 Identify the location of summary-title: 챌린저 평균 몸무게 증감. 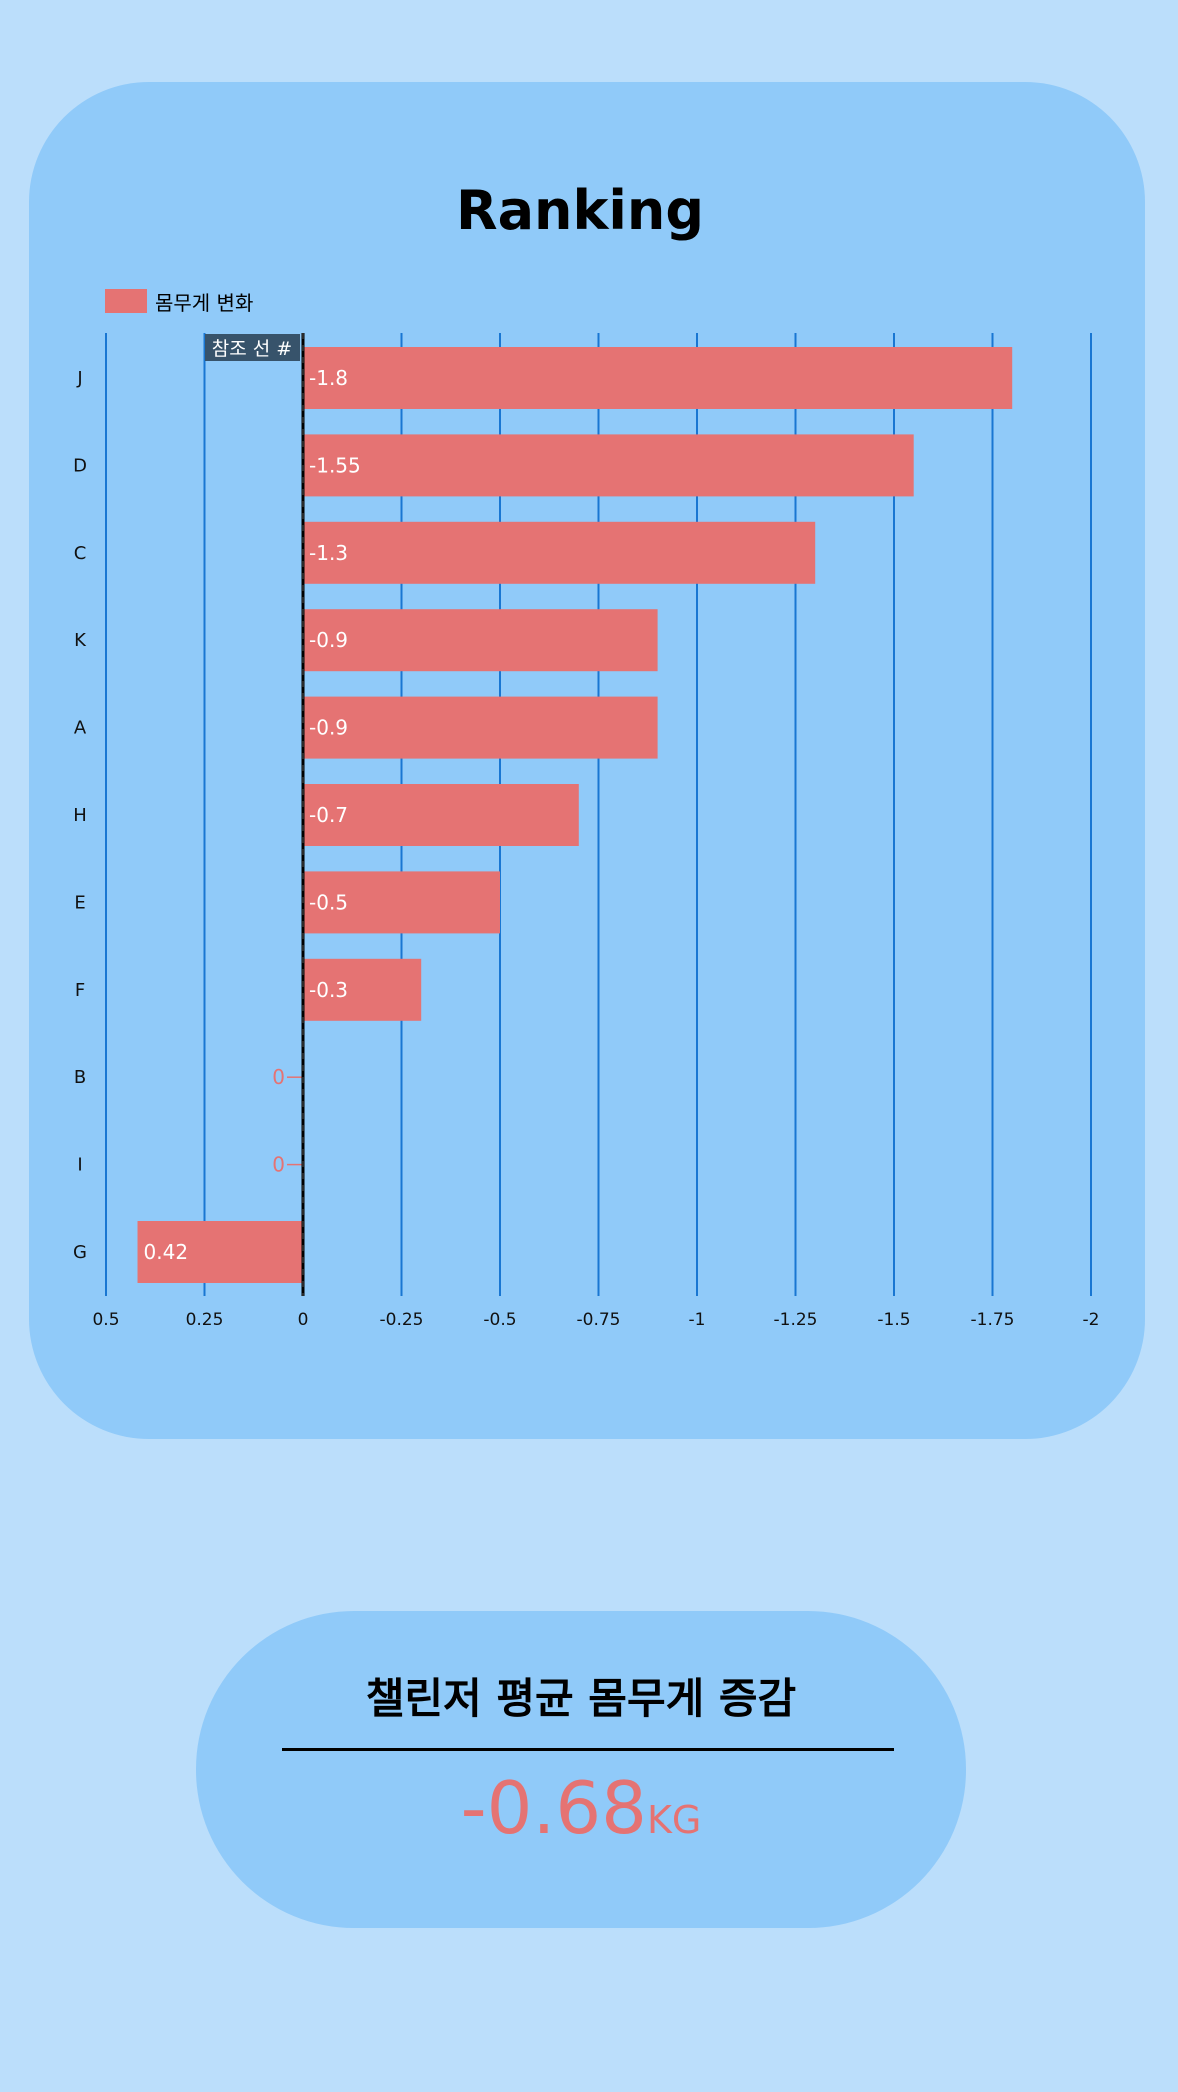
(581, 1698).